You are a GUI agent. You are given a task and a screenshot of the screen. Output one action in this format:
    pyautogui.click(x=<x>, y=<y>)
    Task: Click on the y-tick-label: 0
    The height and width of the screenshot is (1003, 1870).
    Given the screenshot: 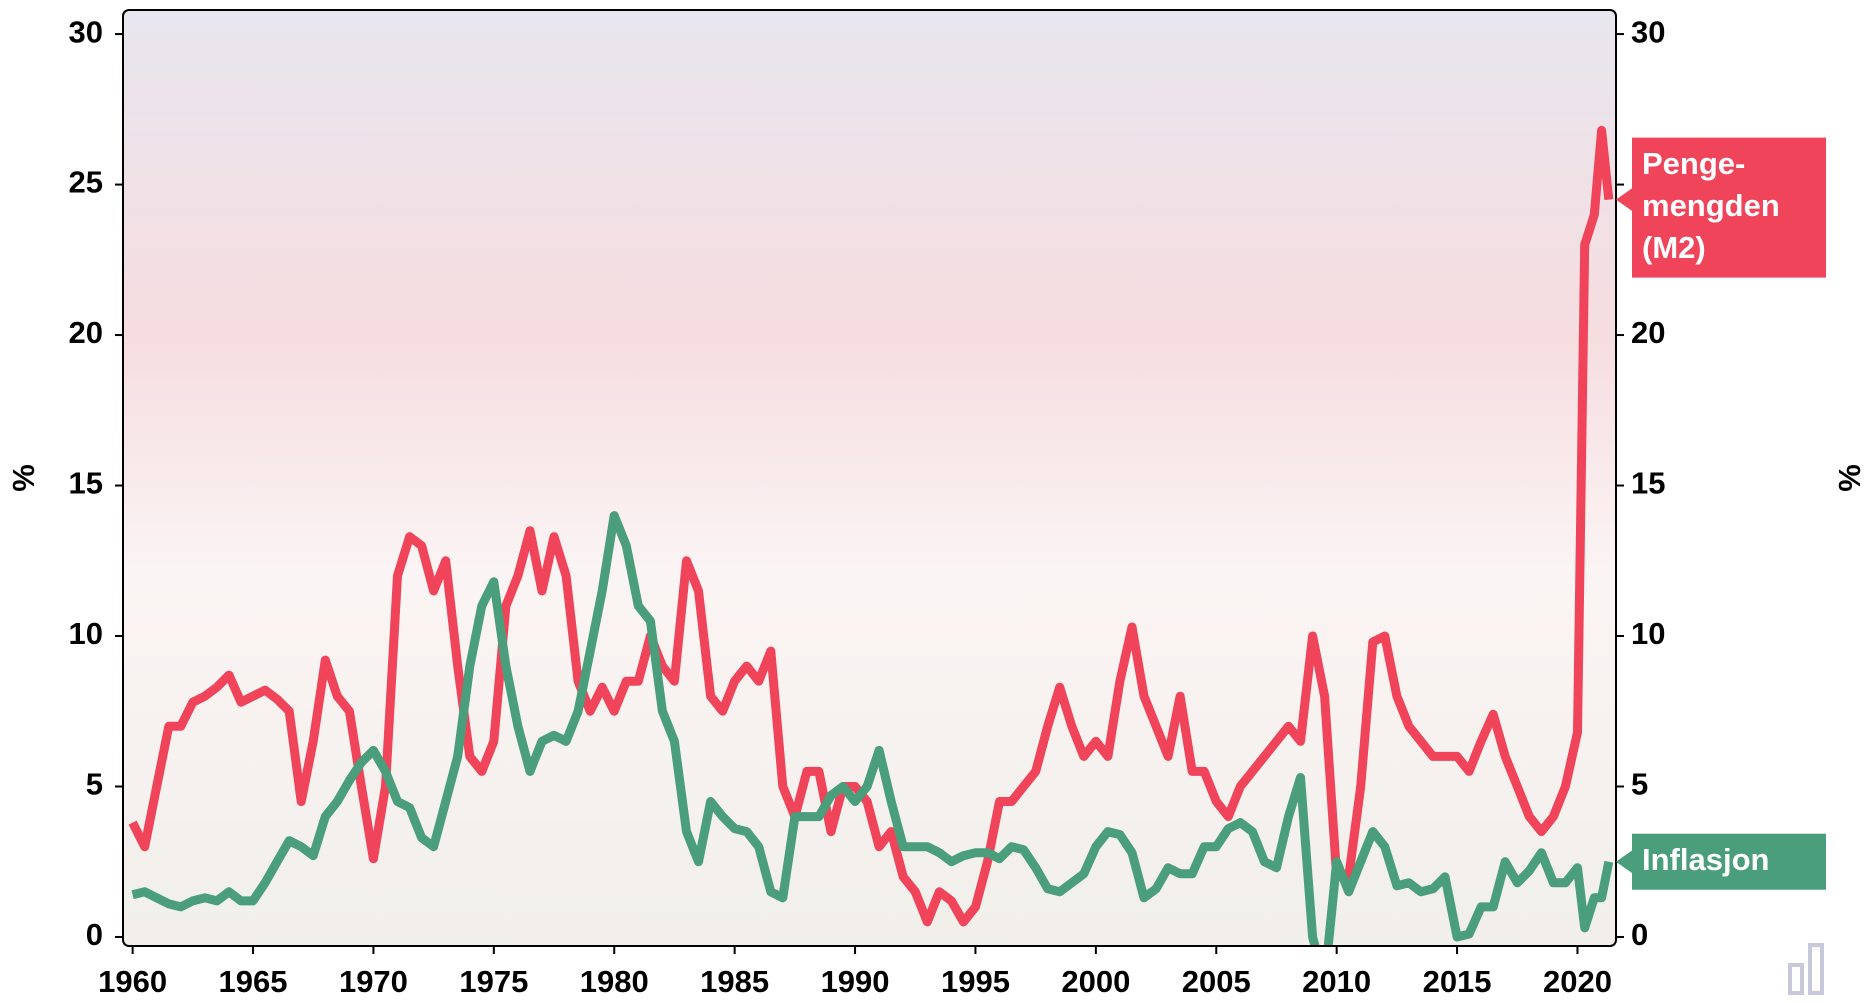 What is the action you would take?
    pyautogui.click(x=94, y=934)
    